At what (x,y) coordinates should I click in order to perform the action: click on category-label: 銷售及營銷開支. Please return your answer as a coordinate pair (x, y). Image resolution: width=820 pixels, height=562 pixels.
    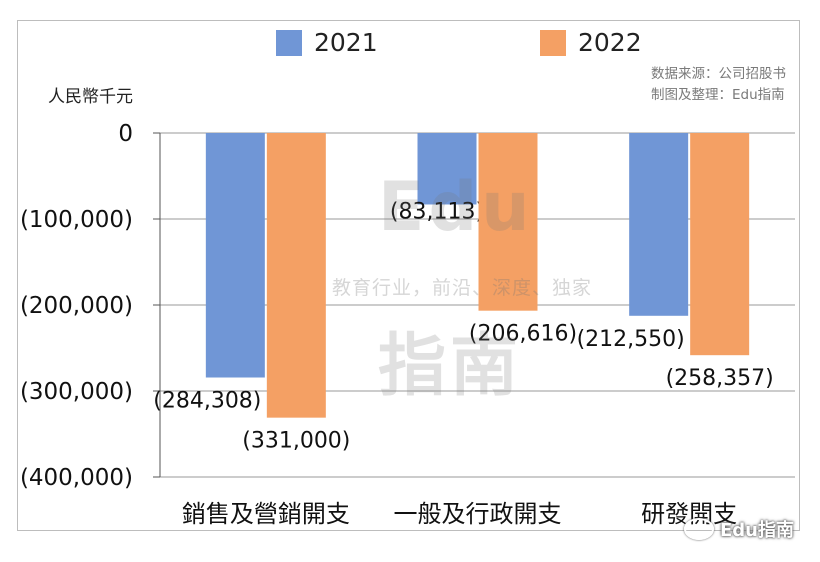
    Looking at the image, I should click on (266, 514).